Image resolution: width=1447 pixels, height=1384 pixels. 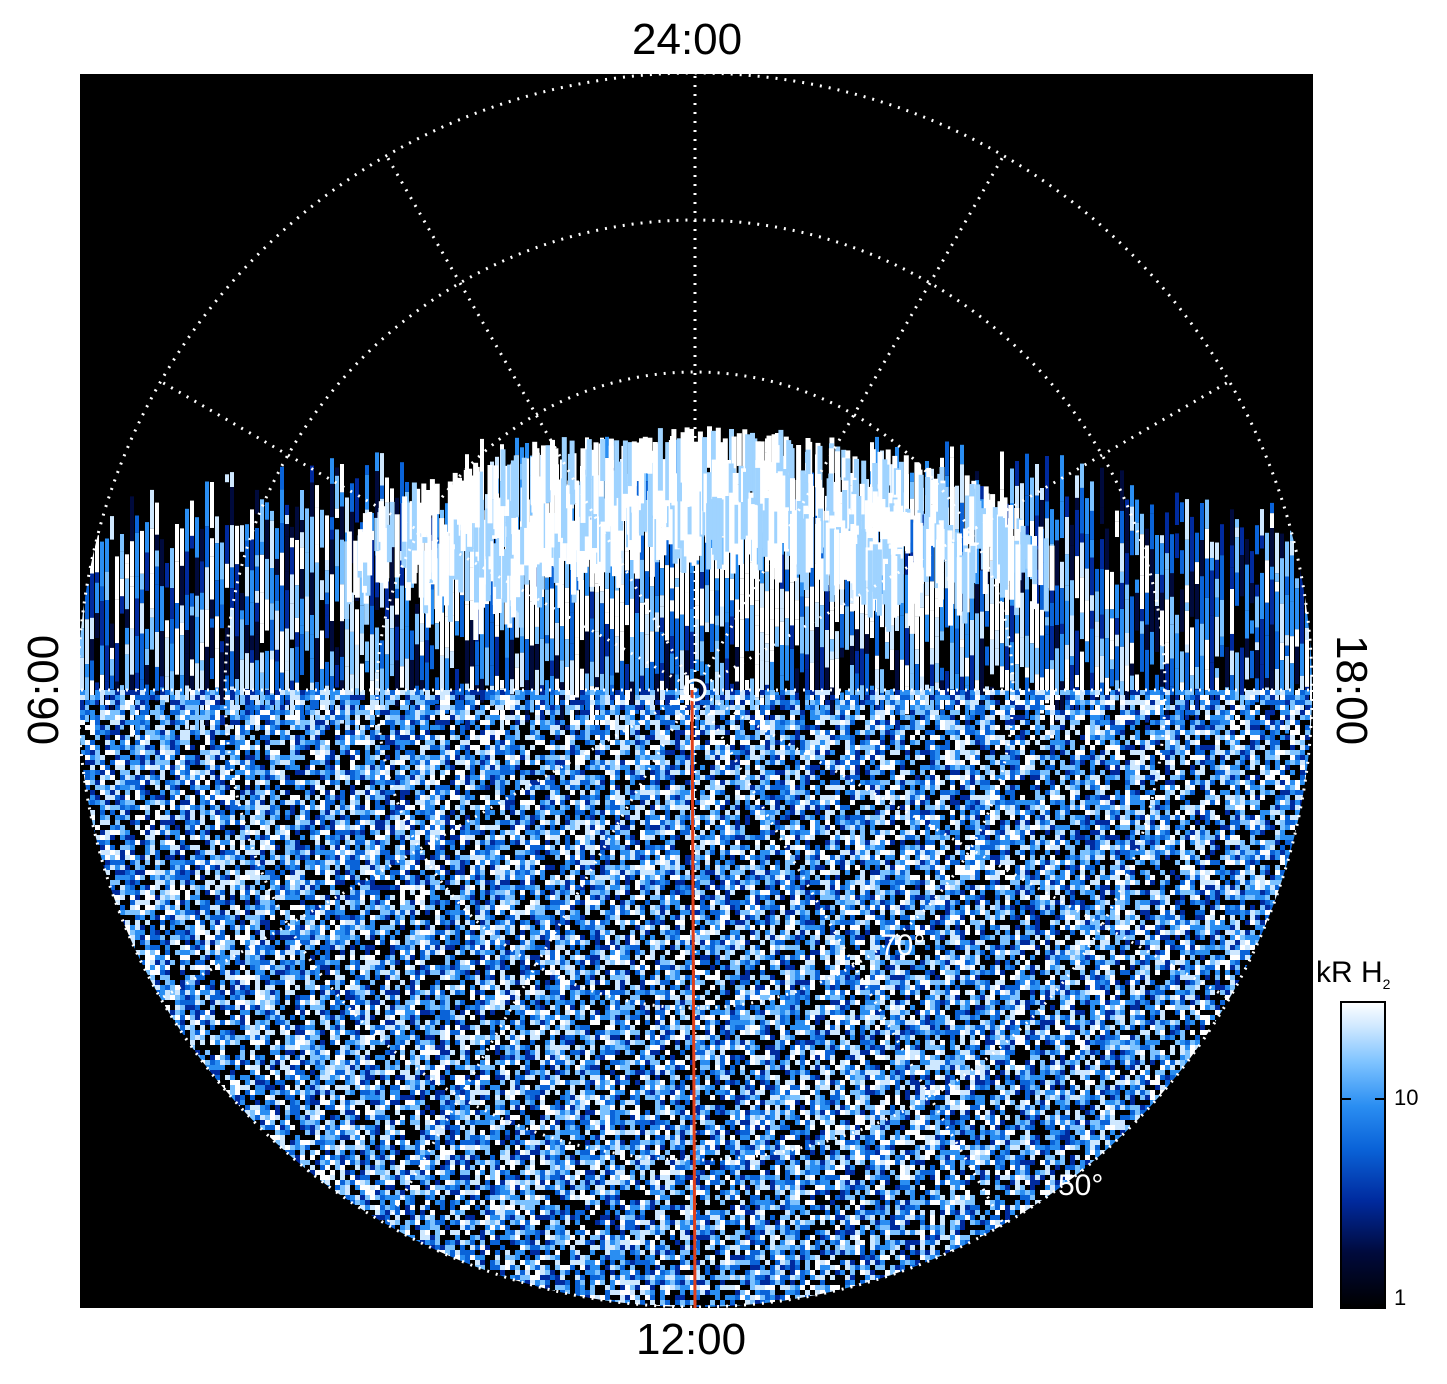 What do you see at coordinates (44, 690) in the screenshot?
I see `local-time-label-left: 06:00` at bounding box center [44, 690].